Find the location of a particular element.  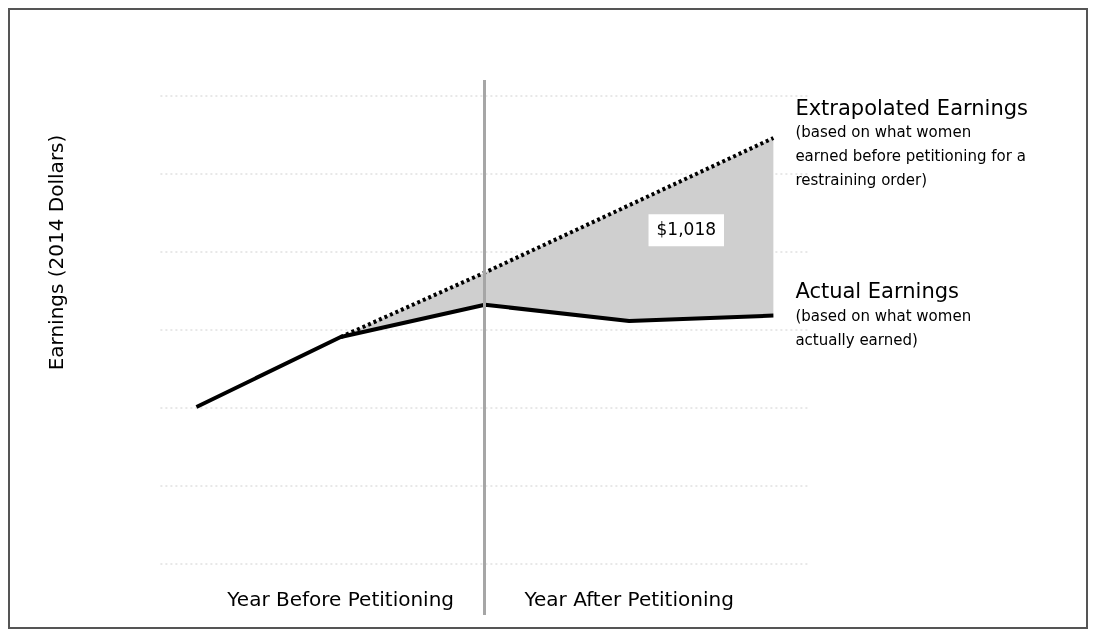

series-label: Actual Earnings is located at coordinates (877, 291).